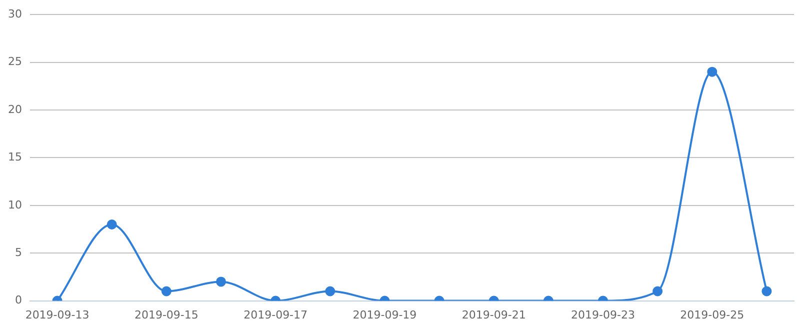 This screenshot has width=810, height=331. Describe the element at coordinates (276, 315) in the screenshot. I see `x-tick-label: 2019-09-17` at that location.